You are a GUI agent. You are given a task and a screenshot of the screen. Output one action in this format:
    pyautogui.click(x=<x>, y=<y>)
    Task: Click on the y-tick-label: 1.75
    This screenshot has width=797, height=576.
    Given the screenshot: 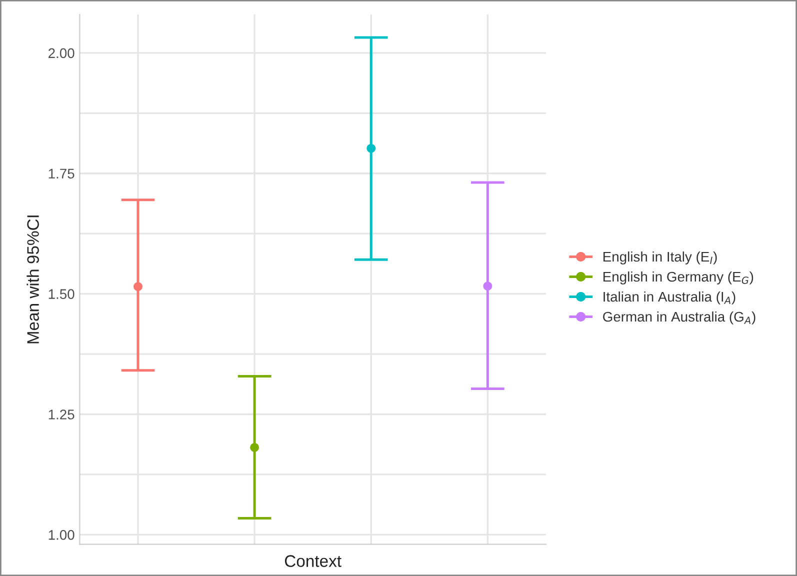 What is the action you would take?
    pyautogui.click(x=61, y=173)
    